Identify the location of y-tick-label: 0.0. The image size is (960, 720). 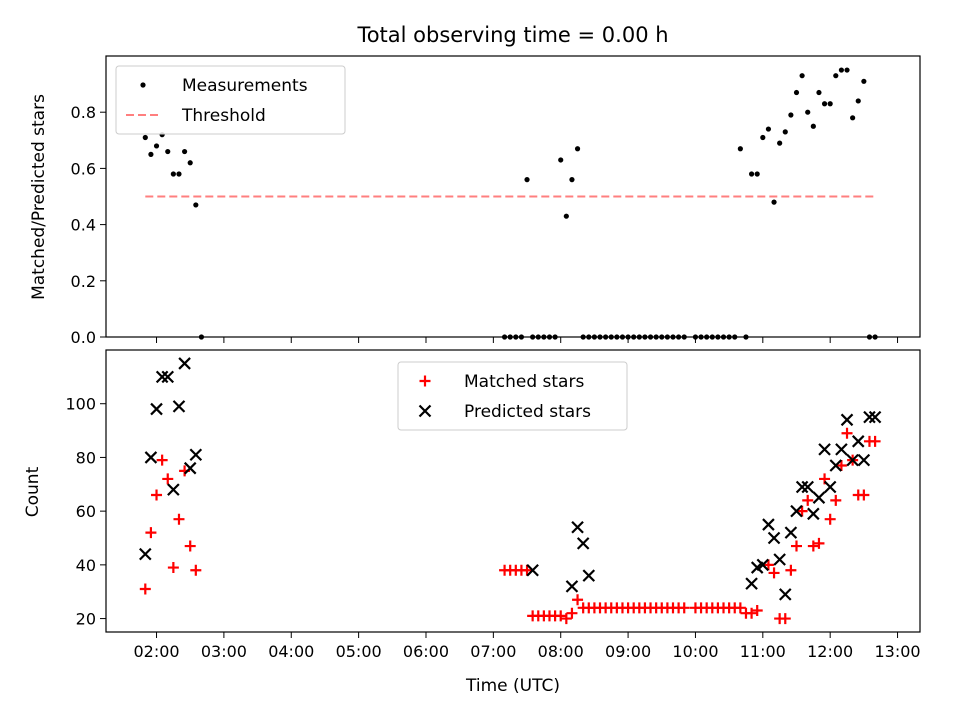
(83, 337).